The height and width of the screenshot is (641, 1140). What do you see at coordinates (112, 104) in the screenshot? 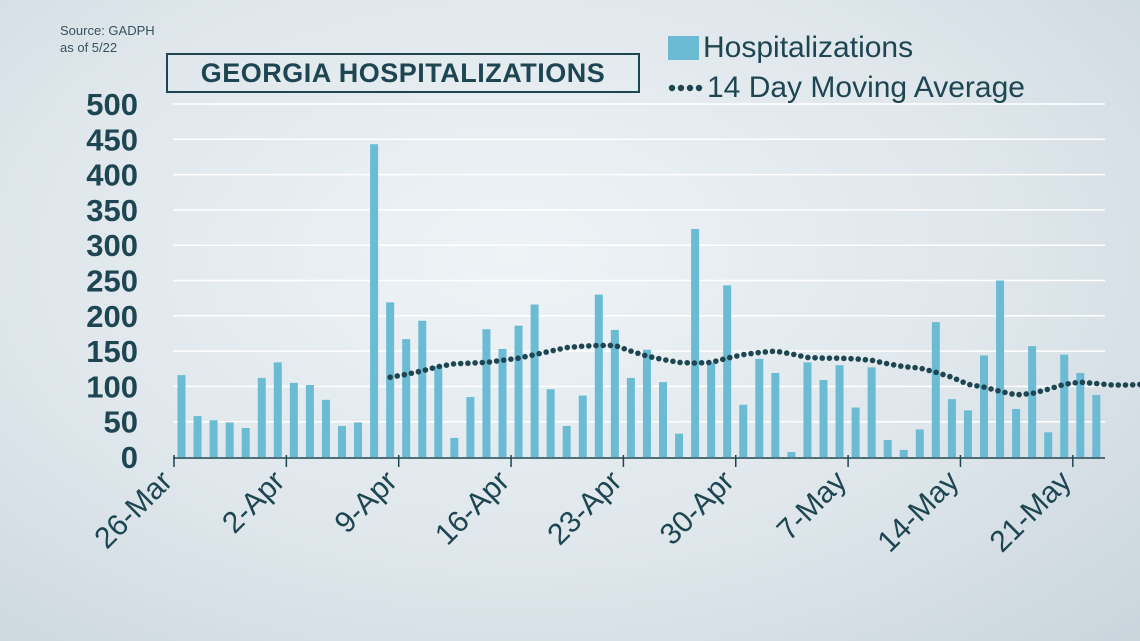
I see `y-tick-label: 500` at bounding box center [112, 104].